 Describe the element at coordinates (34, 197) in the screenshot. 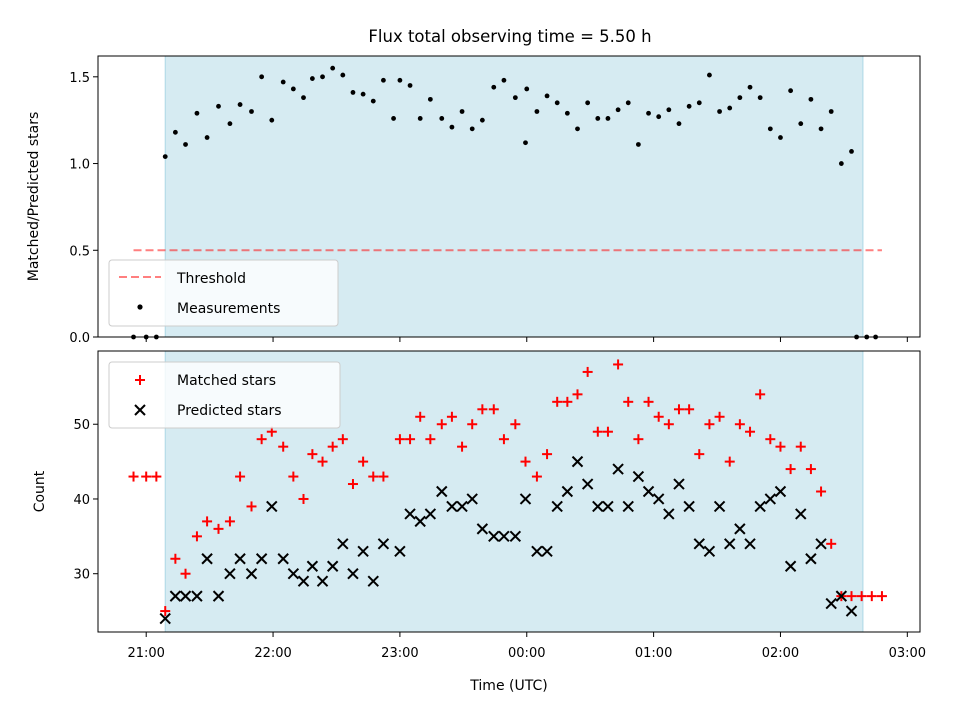

I see `top-y-axis-label: Matched/Predicted stars` at that location.